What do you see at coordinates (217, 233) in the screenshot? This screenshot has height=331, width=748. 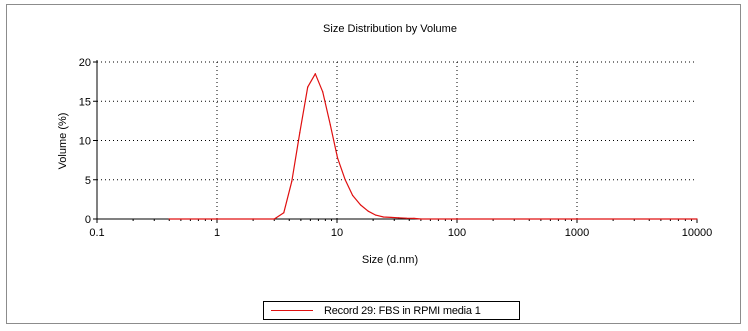 I see `x-tick-label: 1` at bounding box center [217, 233].